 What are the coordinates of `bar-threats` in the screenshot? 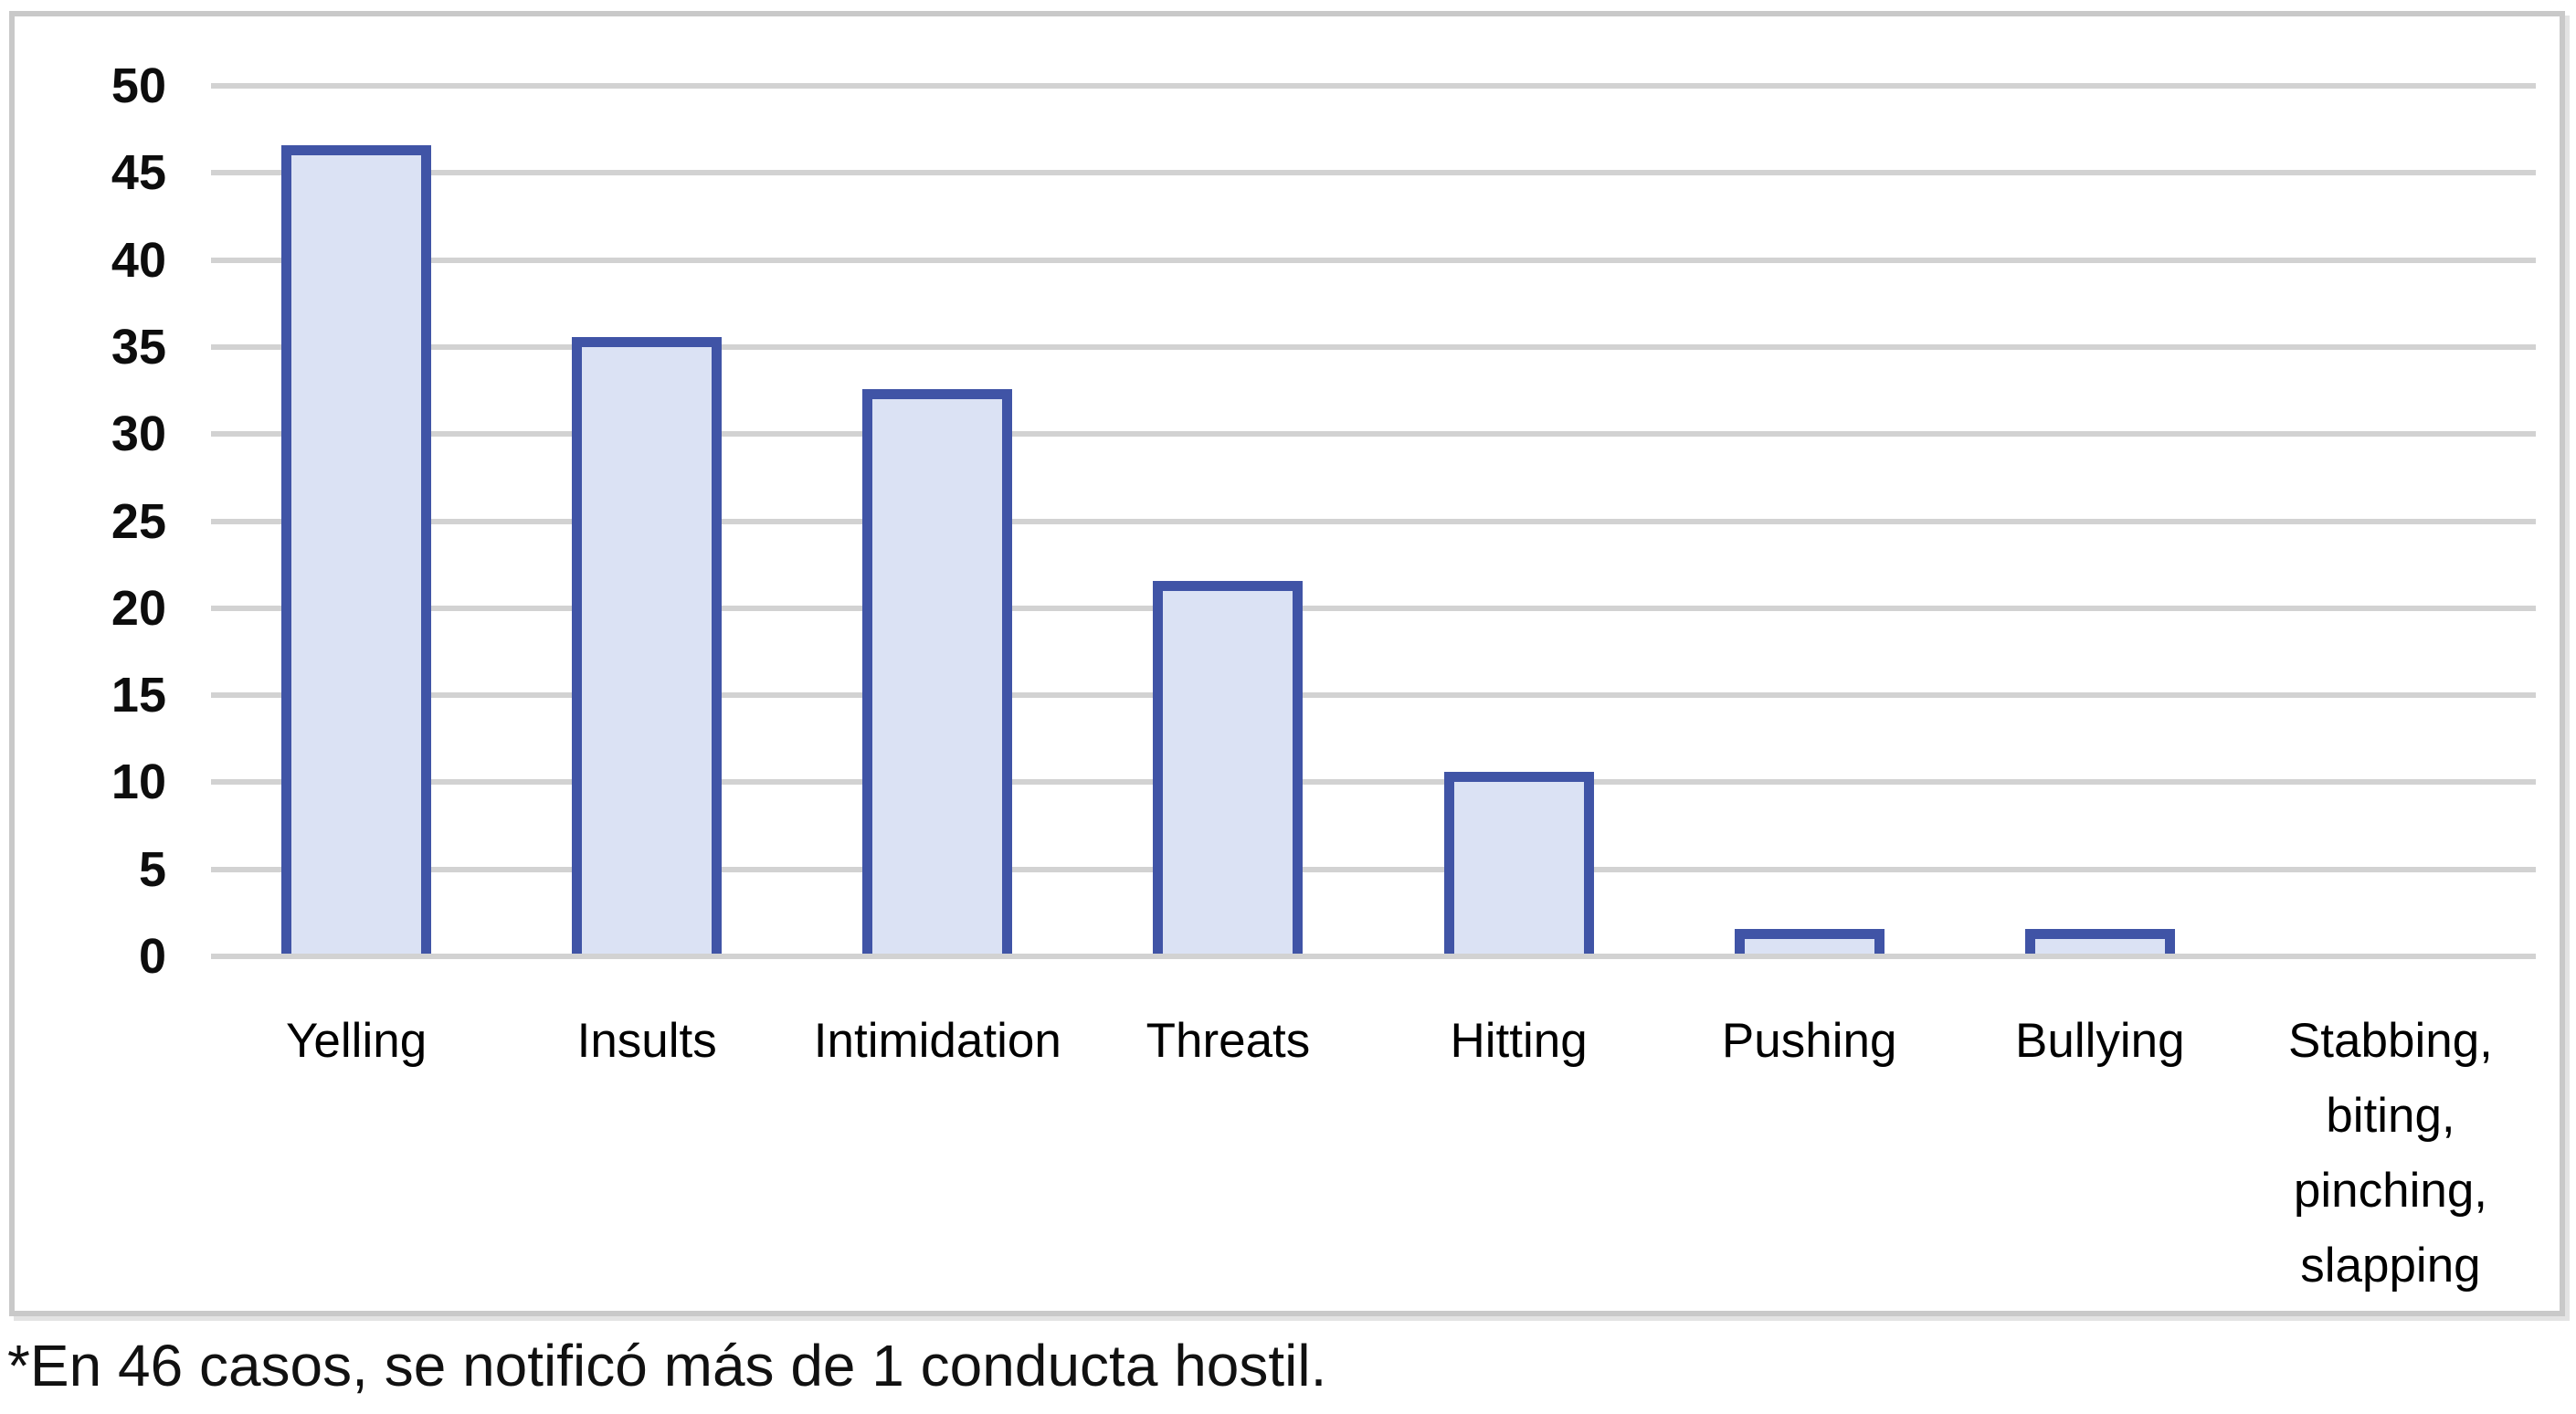 It's located at (1228, 768).